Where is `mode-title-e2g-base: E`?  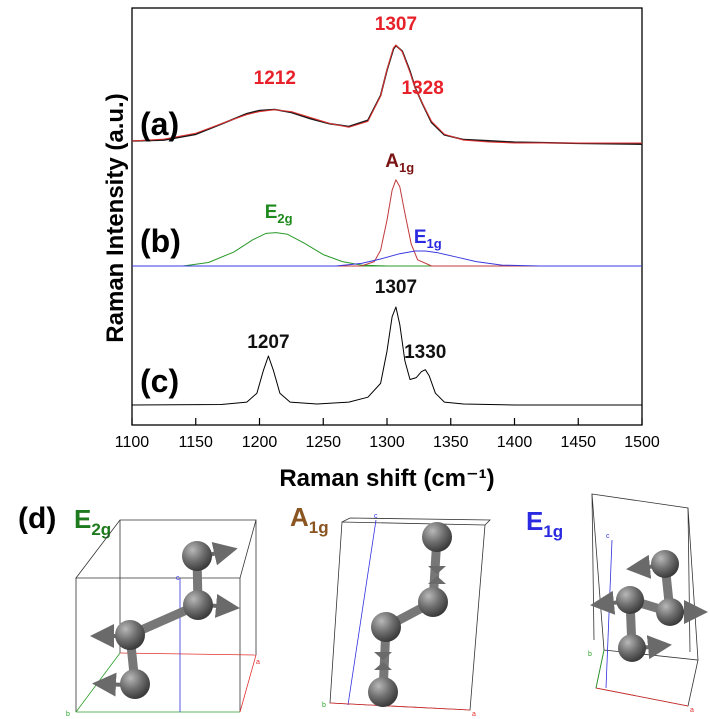
mode-title-e2g-base: E is located at coordinates (82, 519).